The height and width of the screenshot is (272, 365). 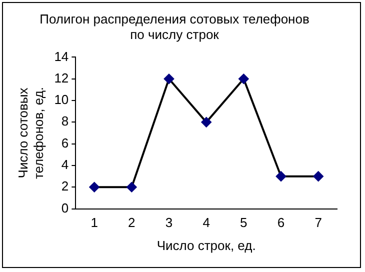 I want to click on x-tick-label: 7, so click(x=318, y=222).